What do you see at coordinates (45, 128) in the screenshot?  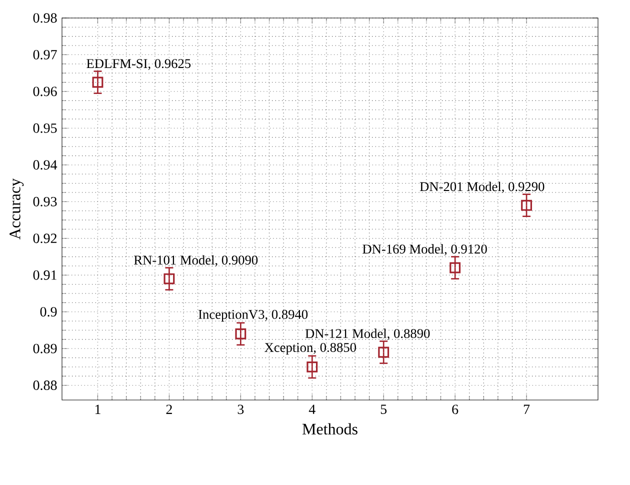 I see `y-tick-label: 0.95` at bounding box center [45, 128].